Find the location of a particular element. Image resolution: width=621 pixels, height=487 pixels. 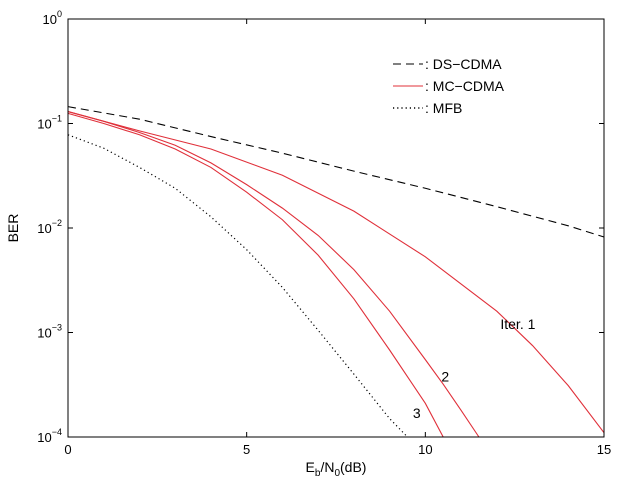

y-tick-label: 10⁻⁴ is located at coordinates (49, 436).